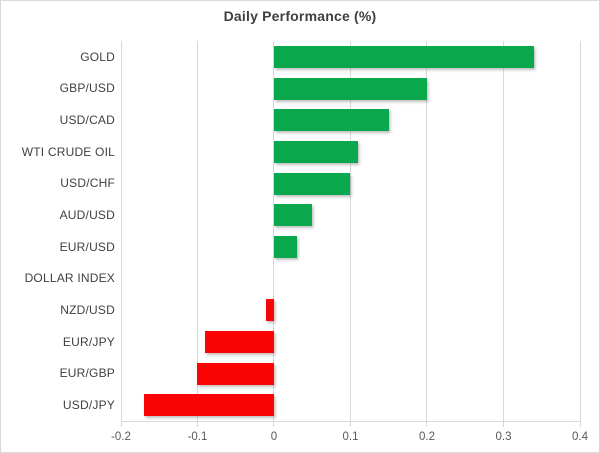 The width and height of the screenshot is (600, 453). I want to click on category-label: DOLLAR INDEX, so click(69, 278).